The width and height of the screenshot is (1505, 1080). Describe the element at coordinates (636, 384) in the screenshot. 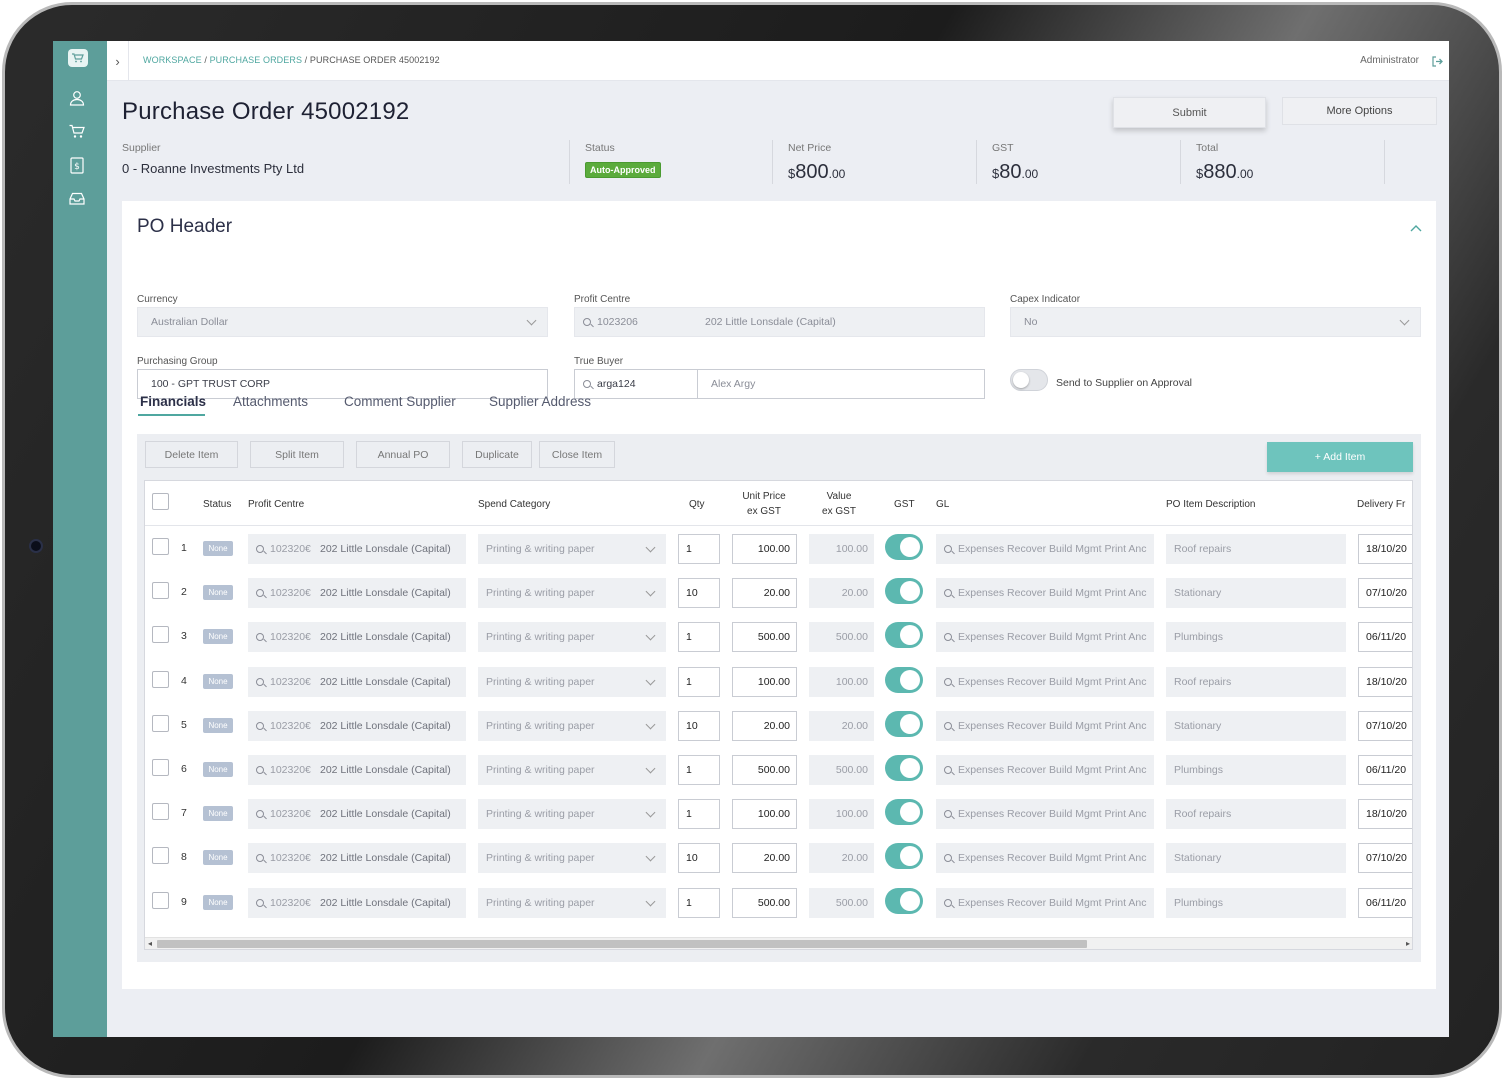

I see `true-buyer-id-input: arga124` at that location.